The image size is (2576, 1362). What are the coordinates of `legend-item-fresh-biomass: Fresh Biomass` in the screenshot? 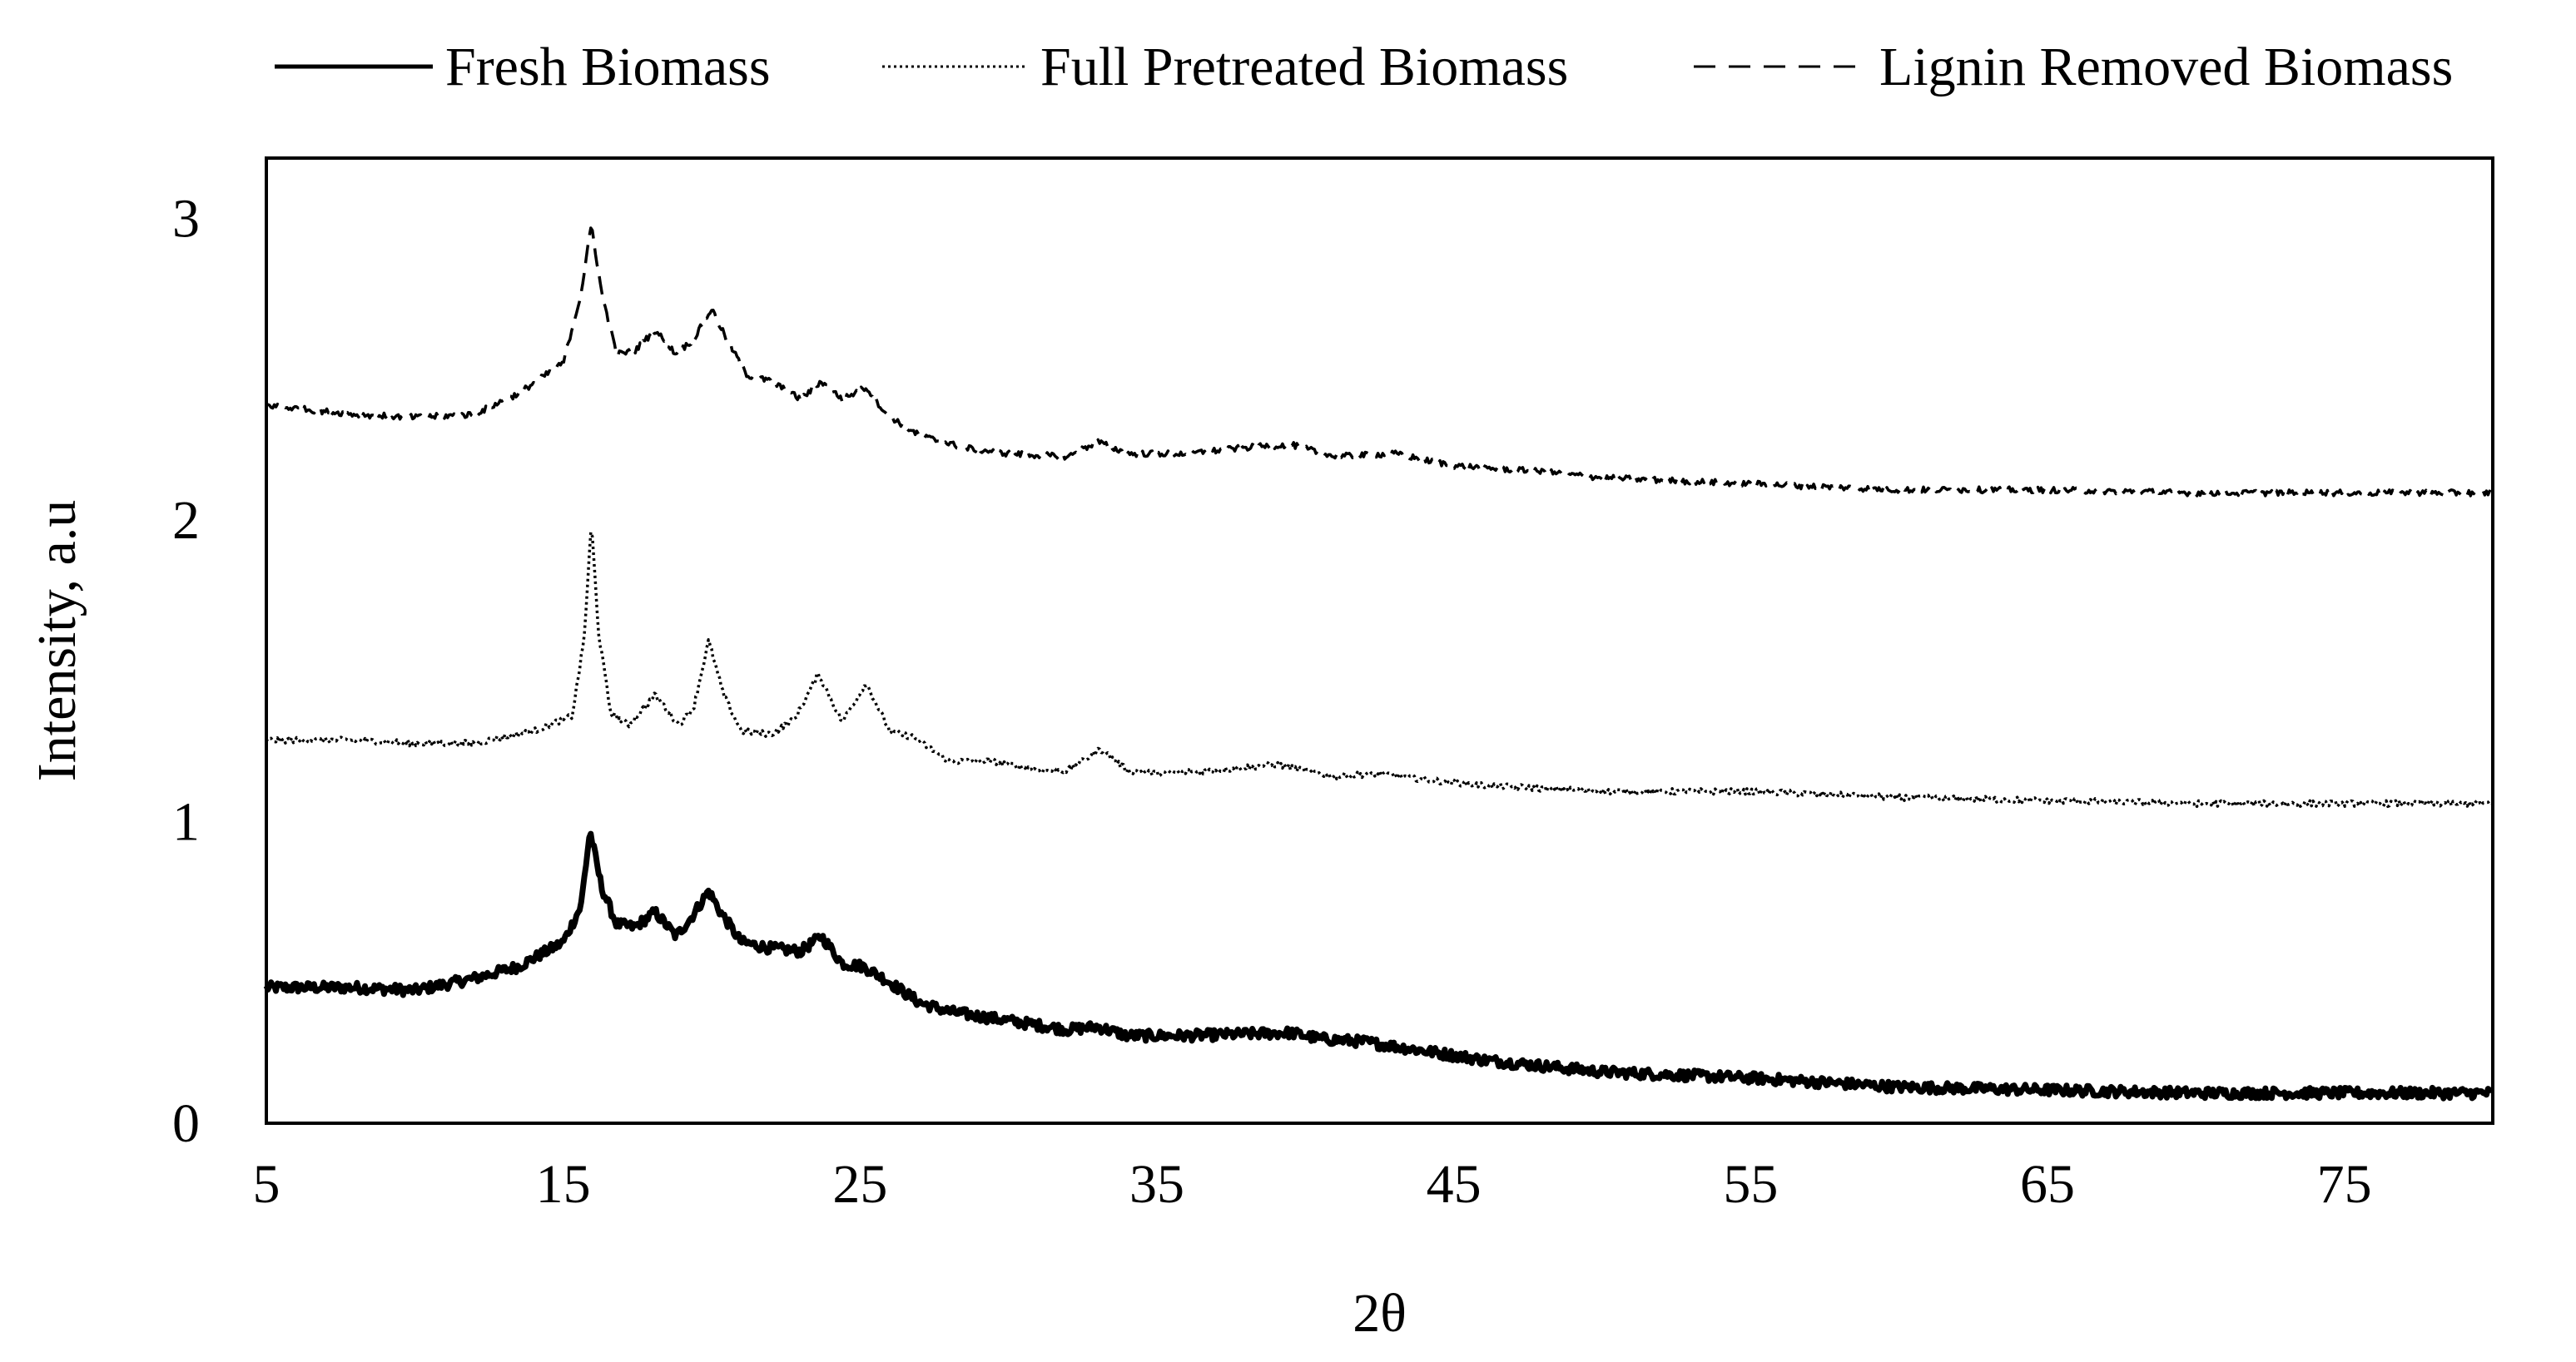 It's located at (523, 67).